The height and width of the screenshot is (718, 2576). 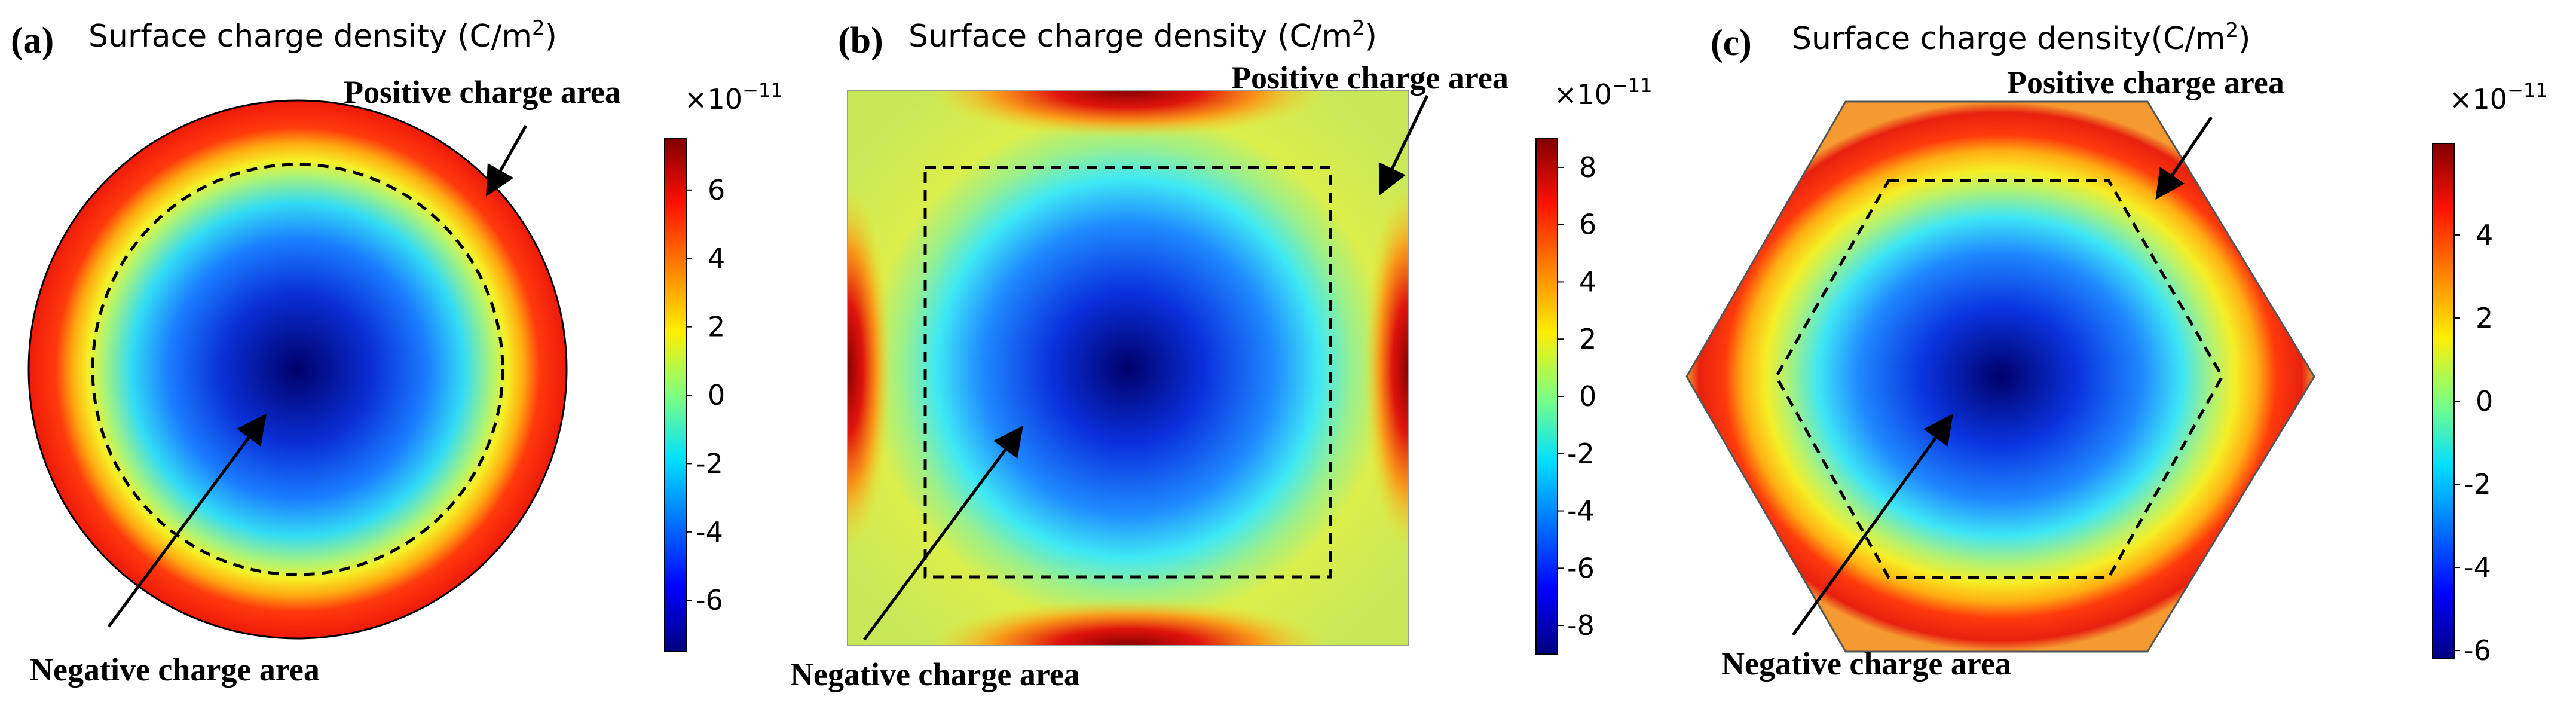 I want to click on panel-c-colorbar-tick-label: -6, so click(x=2477, y=651).